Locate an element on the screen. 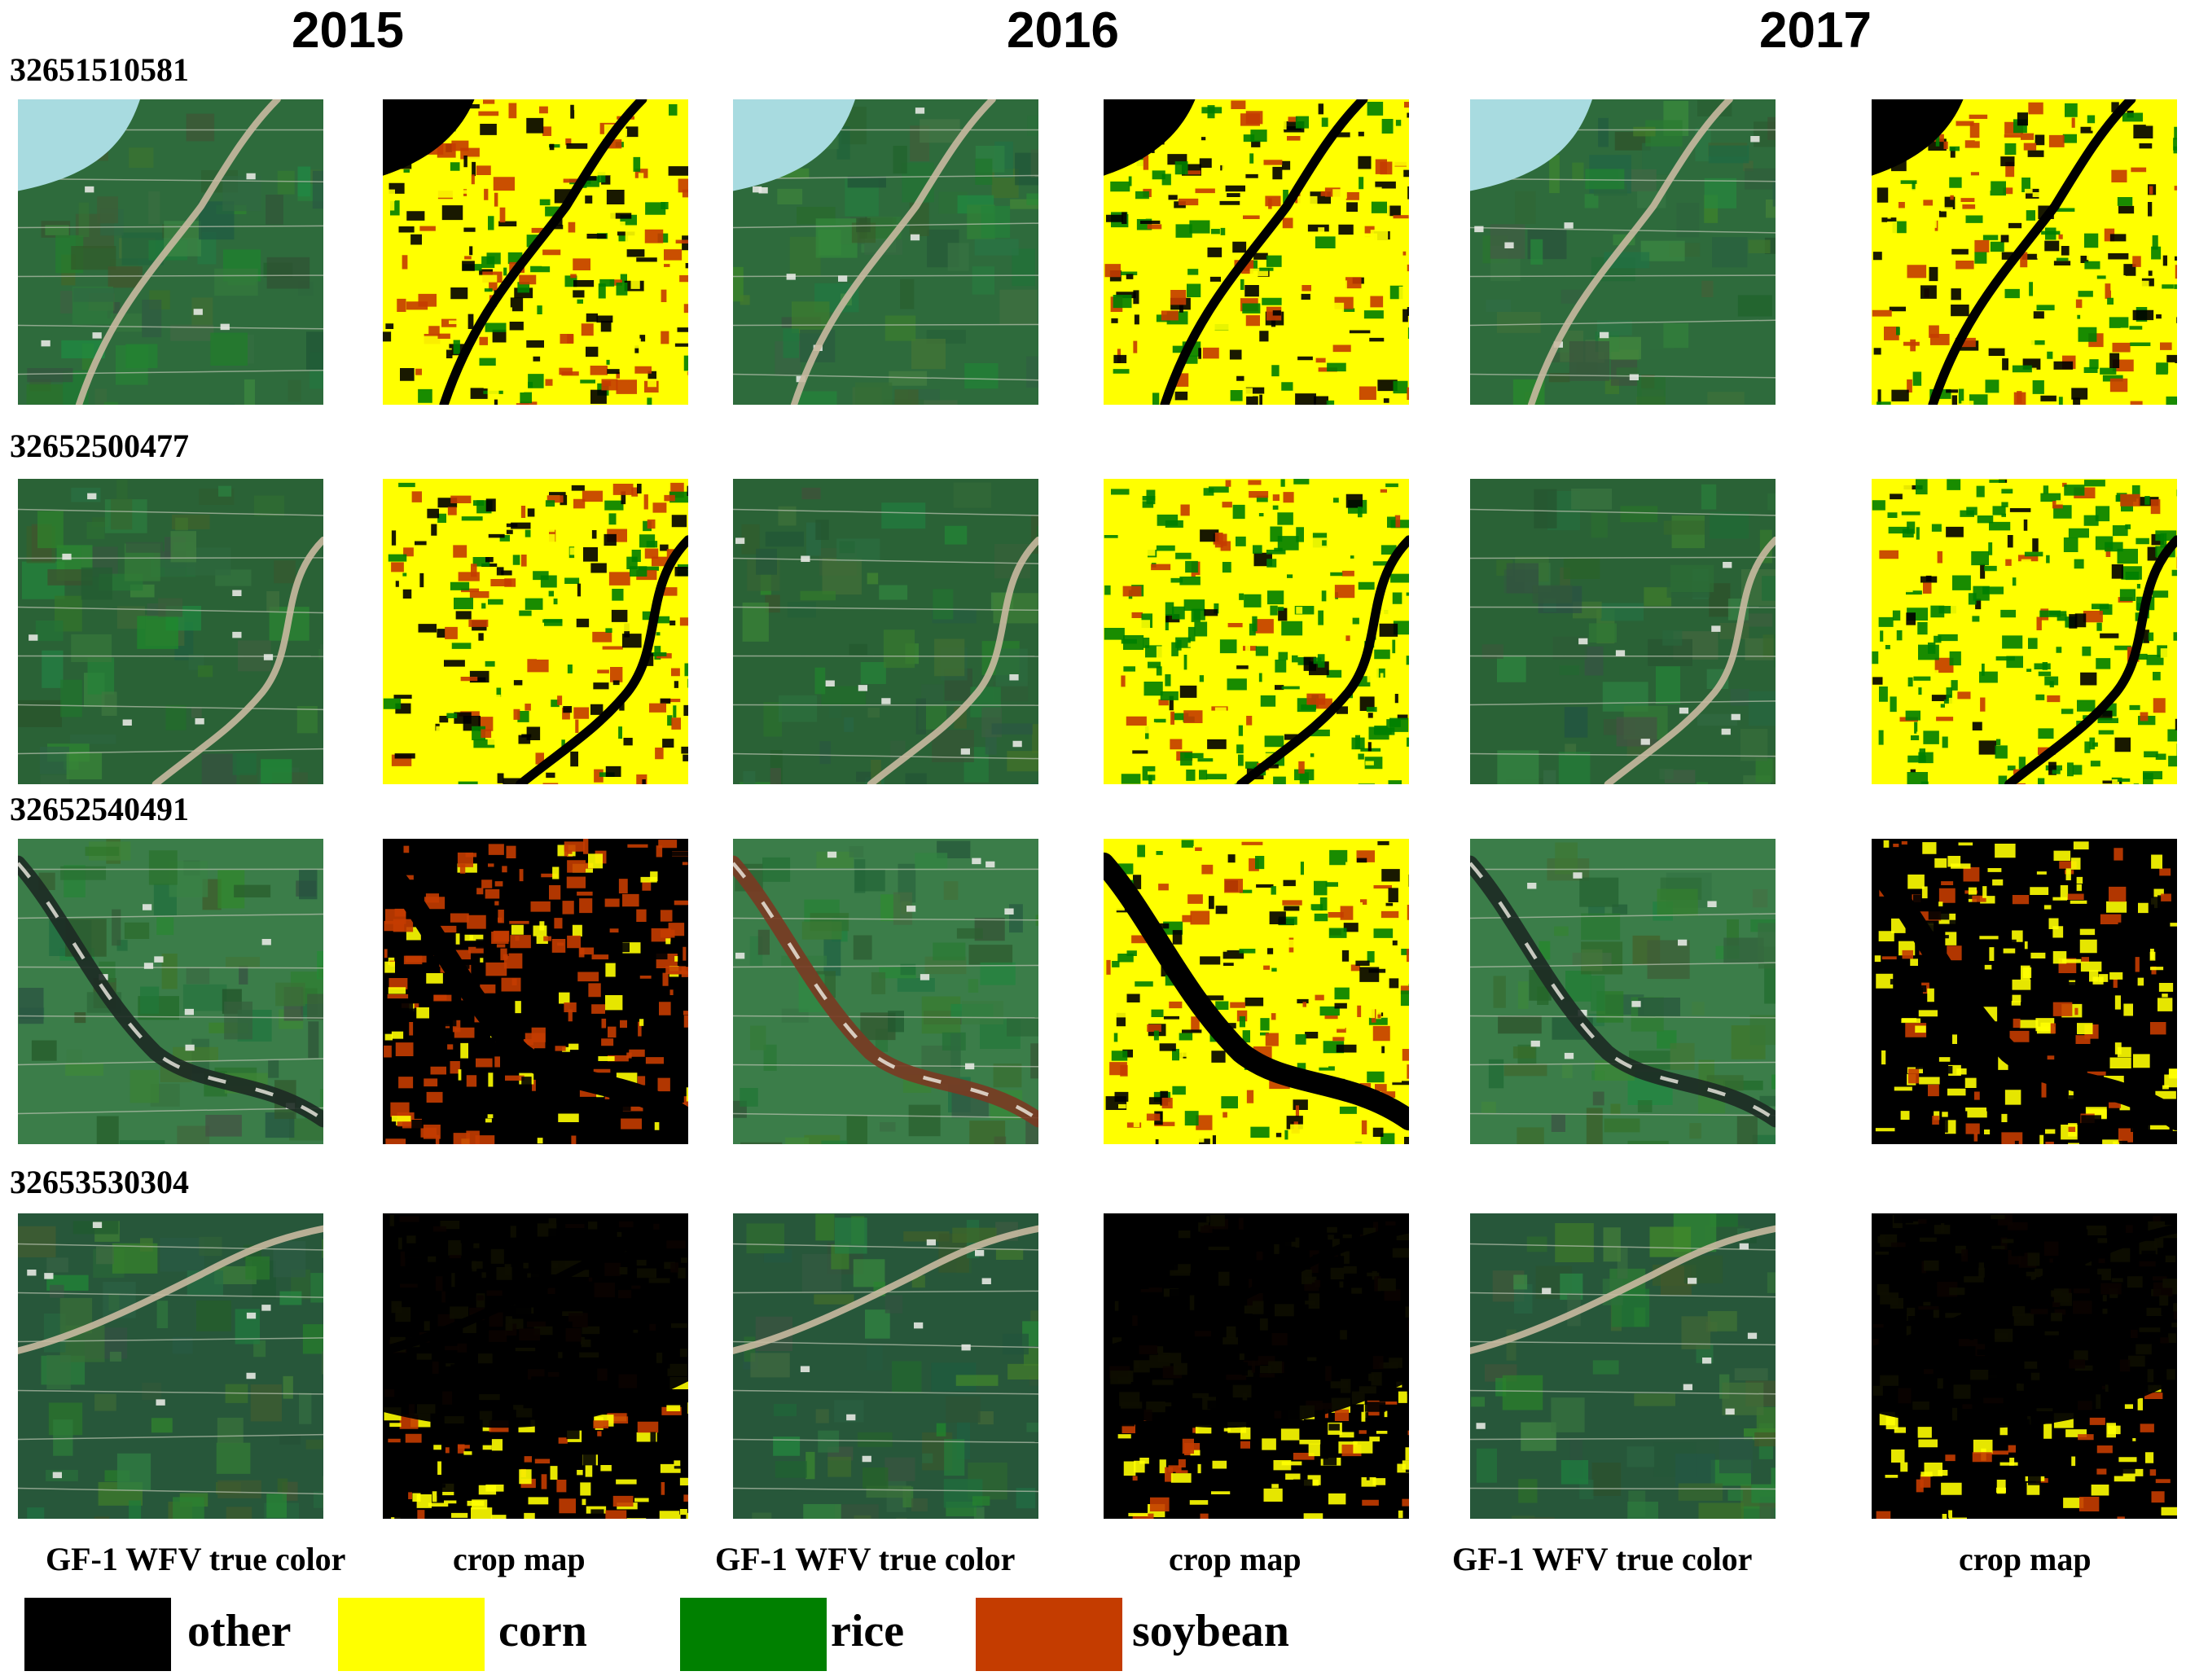 The height and width of the screenshot is (1680, 2186). legend-swatch-corn is located at coordinates (411, 1635).